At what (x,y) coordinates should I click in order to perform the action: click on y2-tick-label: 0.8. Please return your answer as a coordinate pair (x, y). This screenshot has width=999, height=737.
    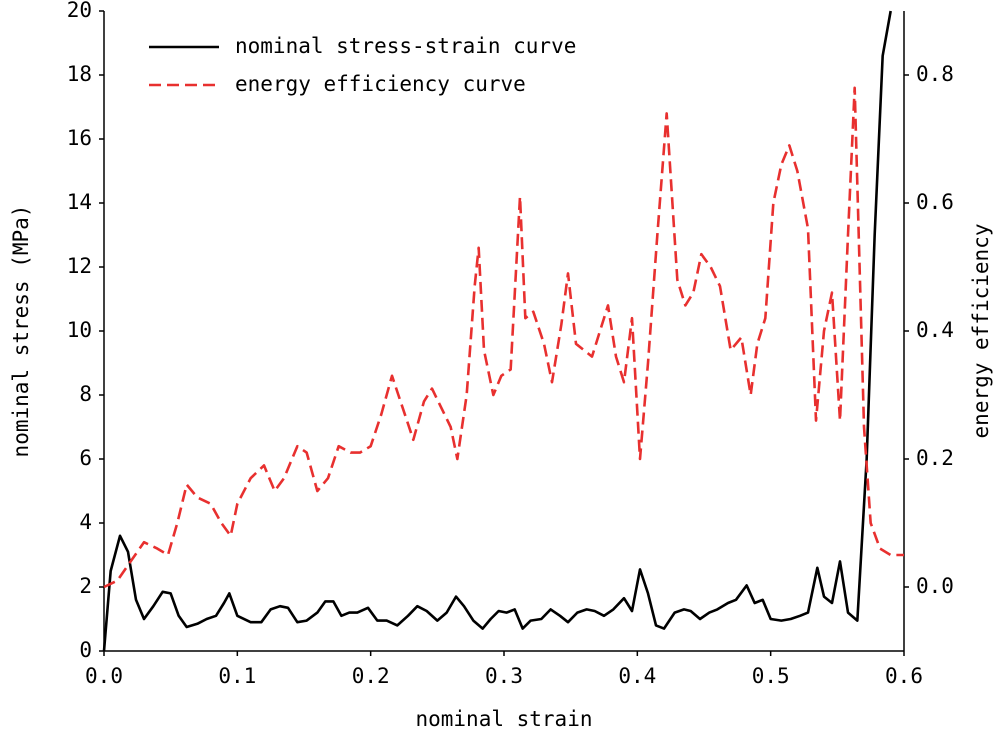
    Looking at the image, I should click on (935, 74).